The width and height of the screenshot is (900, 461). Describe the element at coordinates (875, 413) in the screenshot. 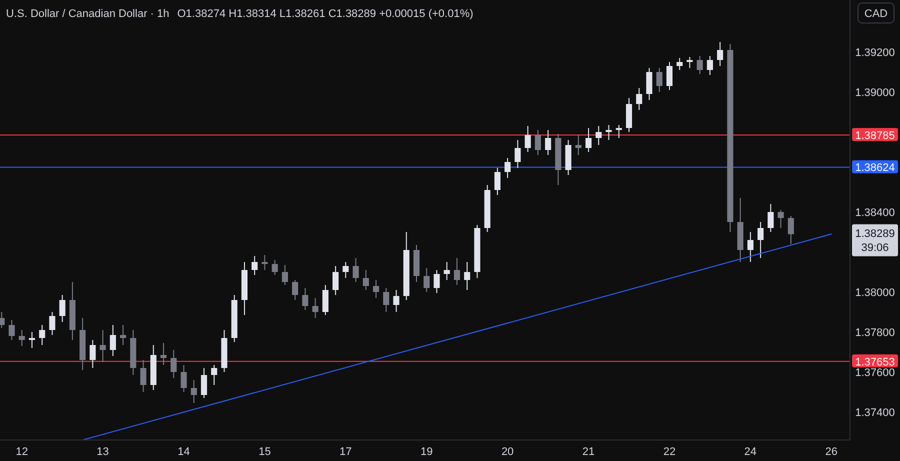

I see `y-tick-label: 1.37400` at that location.